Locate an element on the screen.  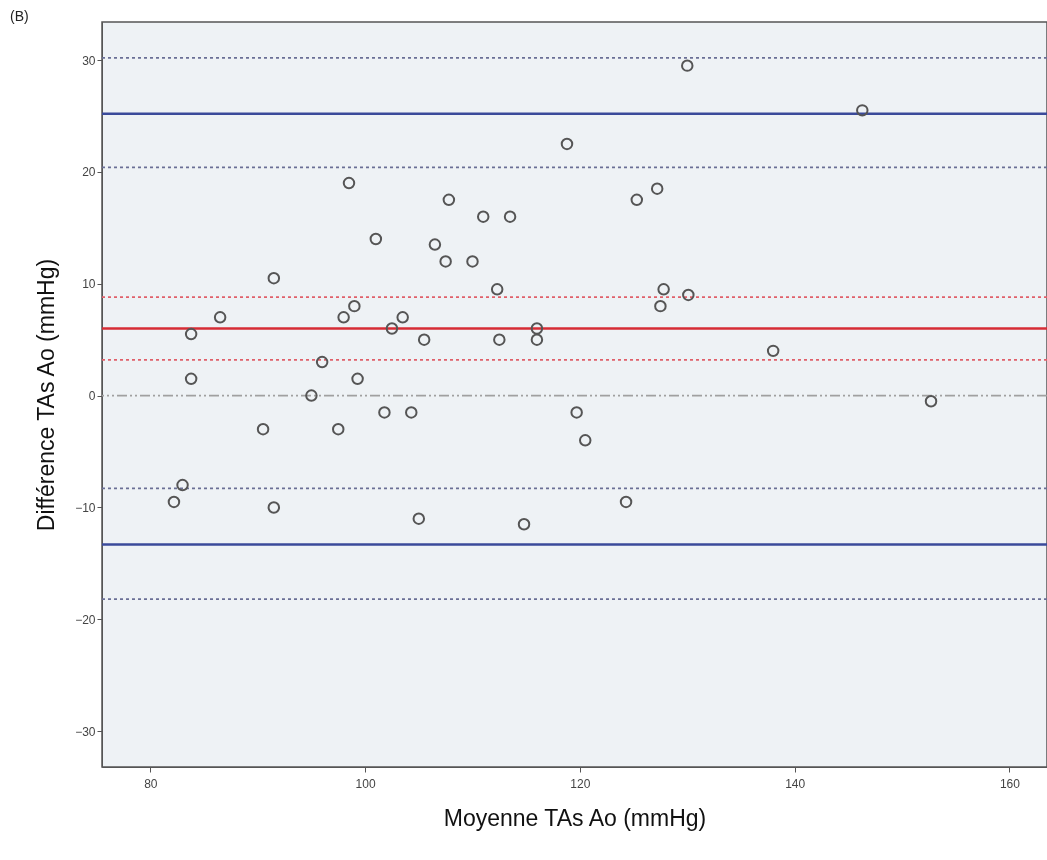
x-tick-label: 80 is located at coordinates (151, 783).